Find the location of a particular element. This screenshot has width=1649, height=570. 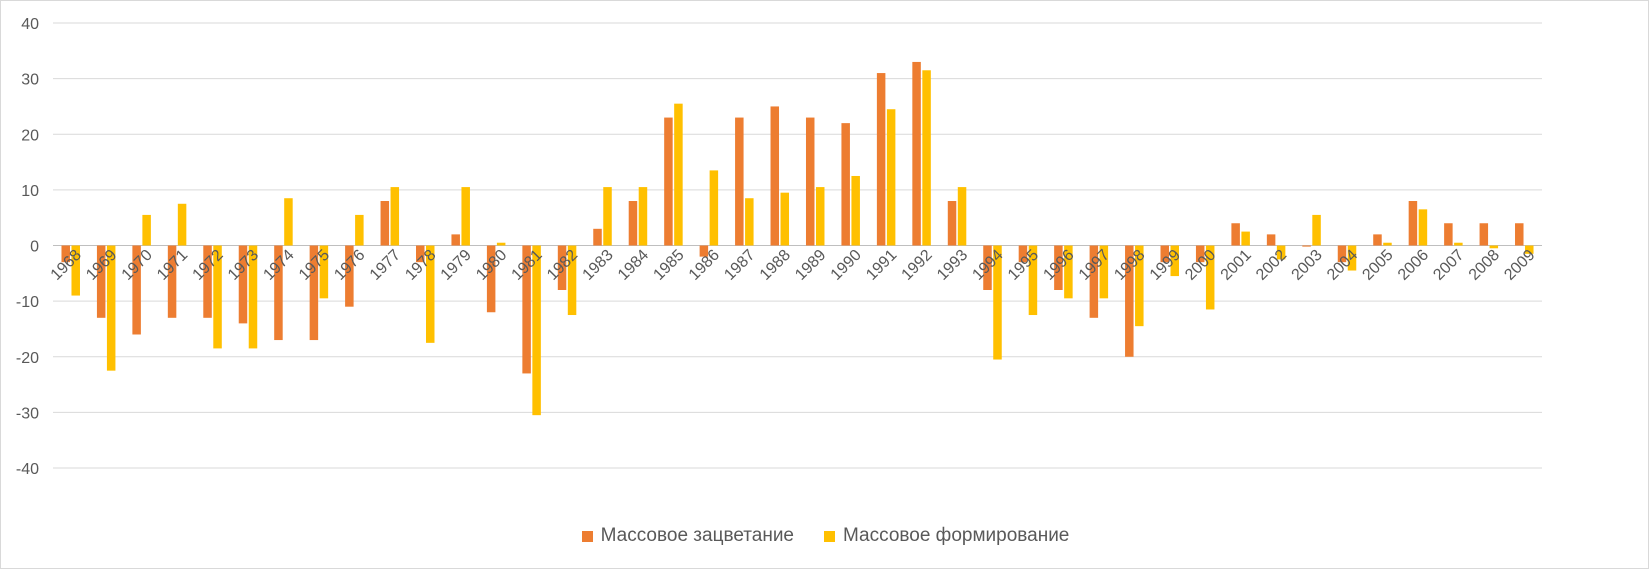

bar-formation-2003 is located at coordinates (1316, 230).